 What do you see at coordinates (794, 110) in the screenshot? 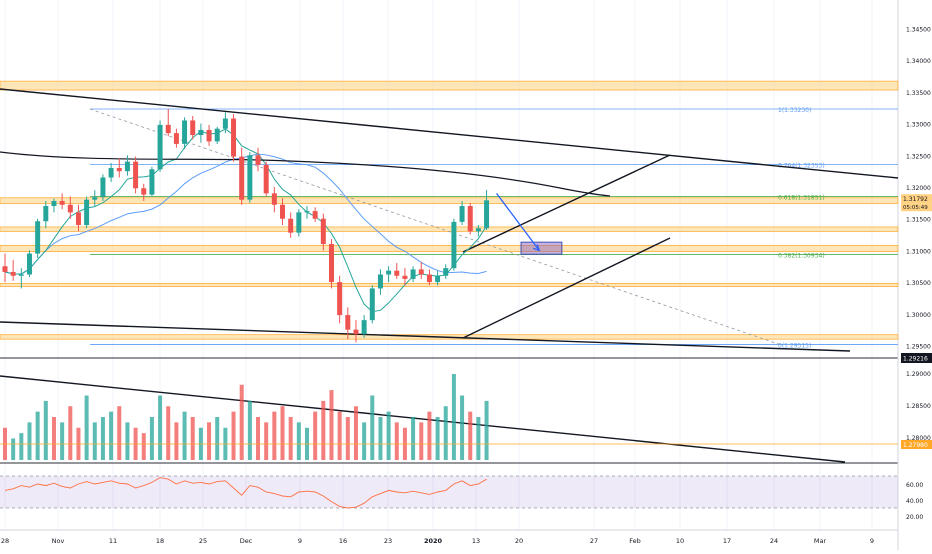
I see `fib-level-label: 1(1.33230)` at bounding box center [794, 110].